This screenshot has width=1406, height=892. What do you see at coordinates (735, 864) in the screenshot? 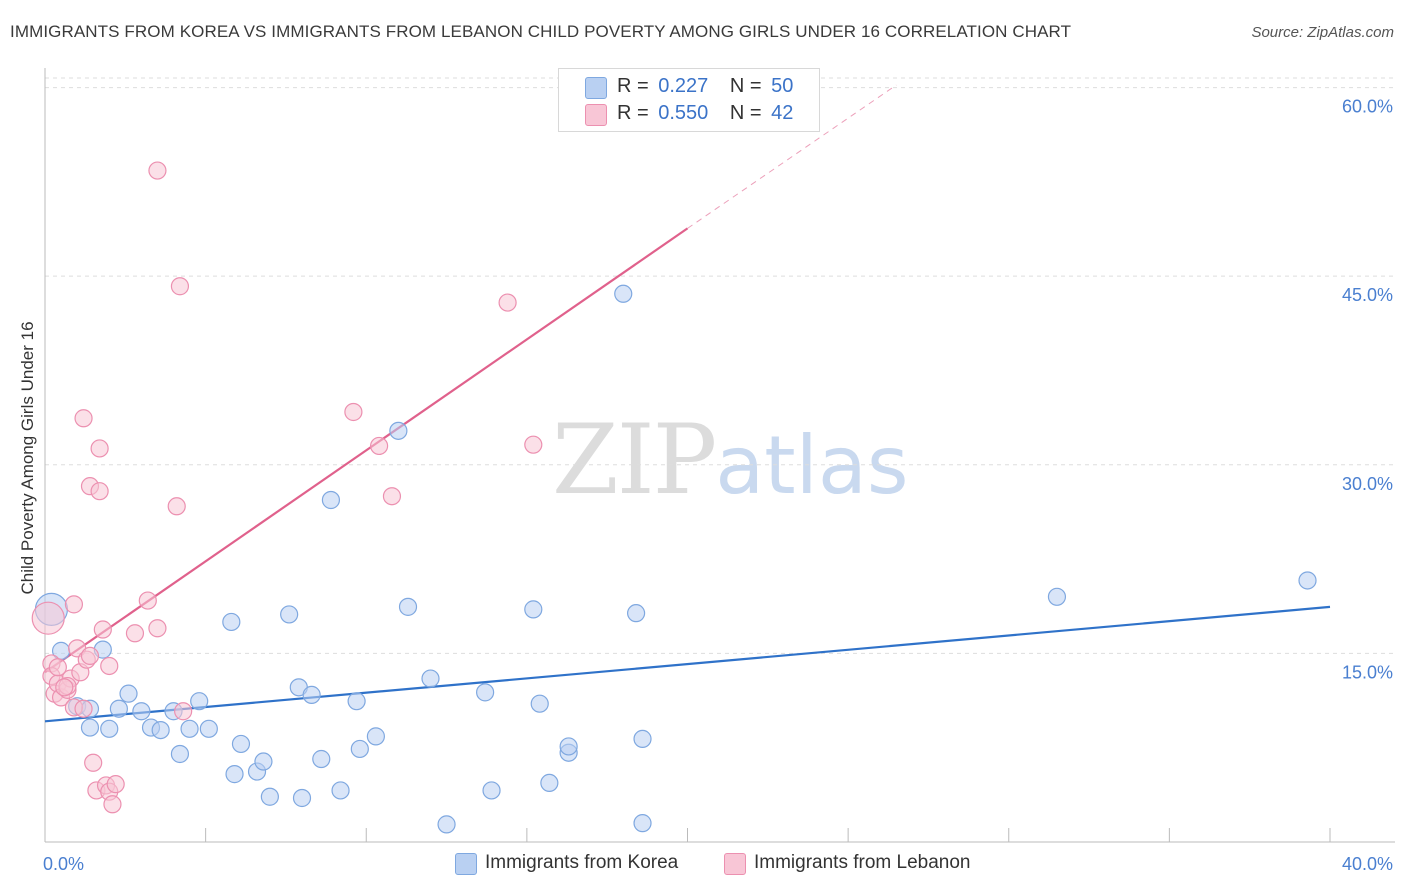
I see `bottom-lebanon-swatch` at bounding box center [735, 864].